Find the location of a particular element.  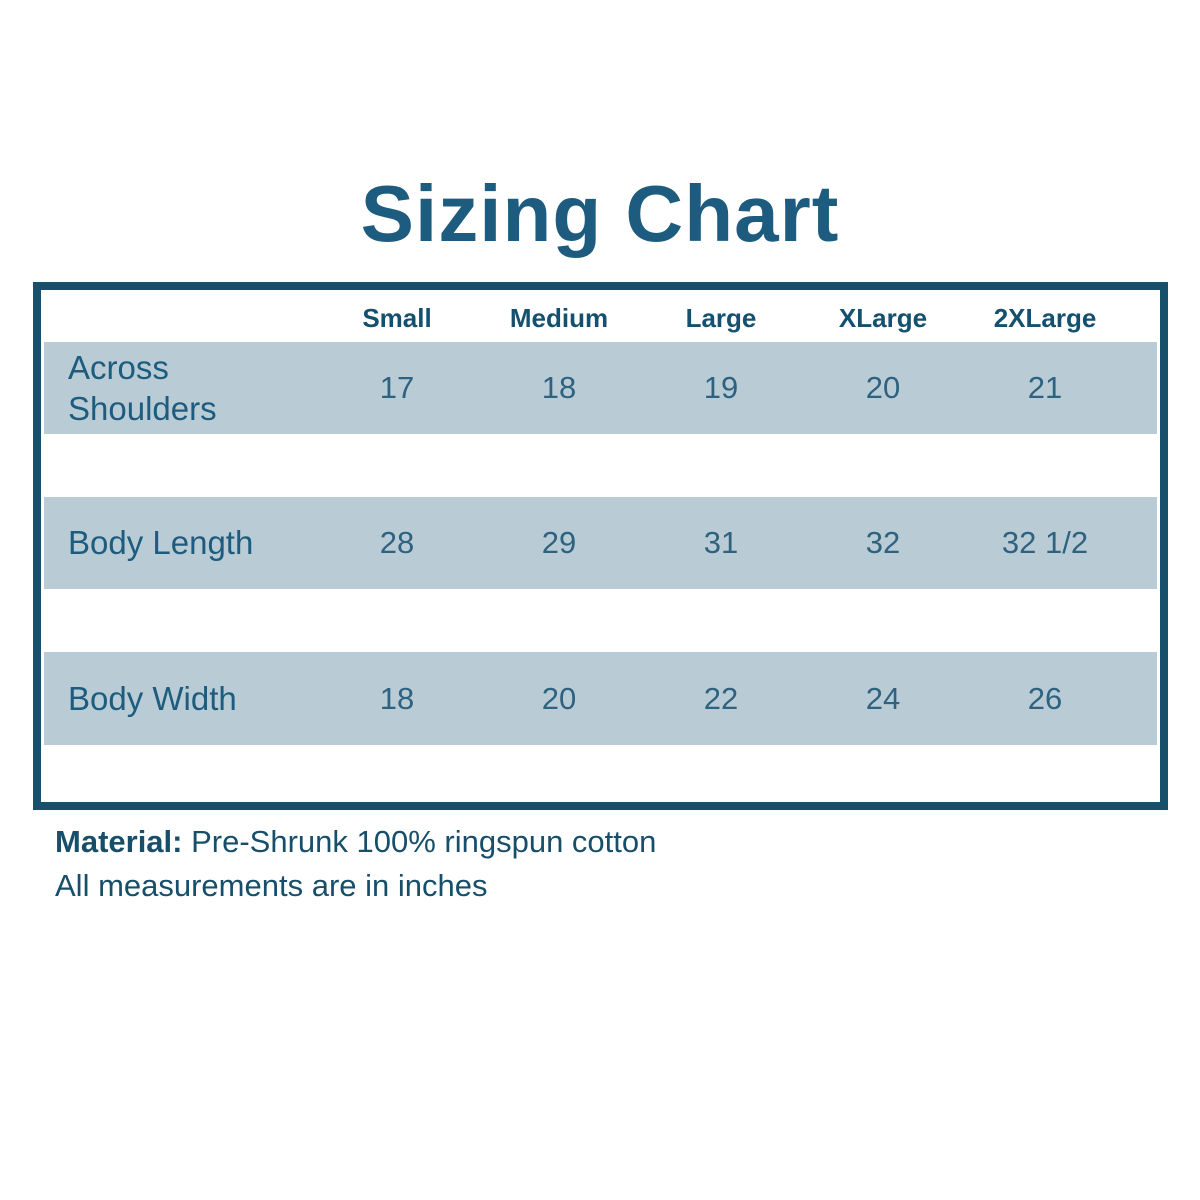

cell-body-width-2xlarge: 26 is located at coordinates (1045, 698).